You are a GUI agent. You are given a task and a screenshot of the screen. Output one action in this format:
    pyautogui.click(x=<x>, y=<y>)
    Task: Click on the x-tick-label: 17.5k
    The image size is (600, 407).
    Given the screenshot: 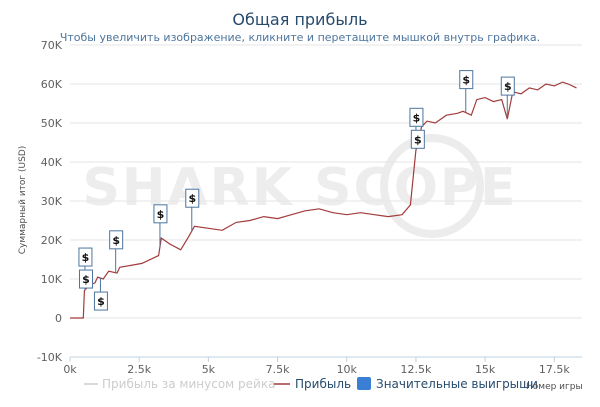 What is the action you would take?
    pyautogui.click(x=554, y=369)
    